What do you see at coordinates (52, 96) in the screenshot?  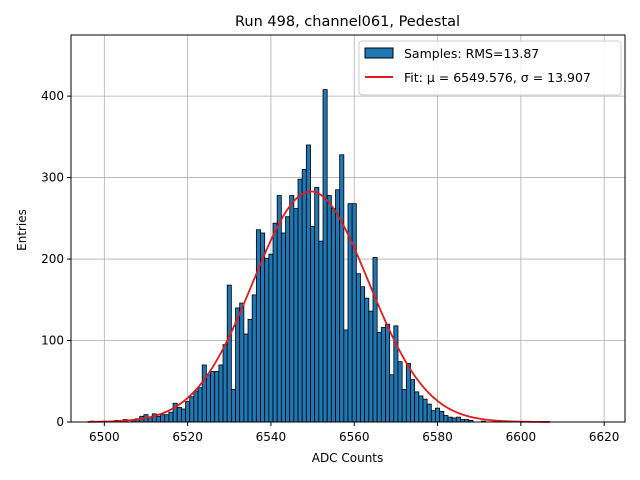 I see `y-tick-label: 400` at bounding box center [52, 96].